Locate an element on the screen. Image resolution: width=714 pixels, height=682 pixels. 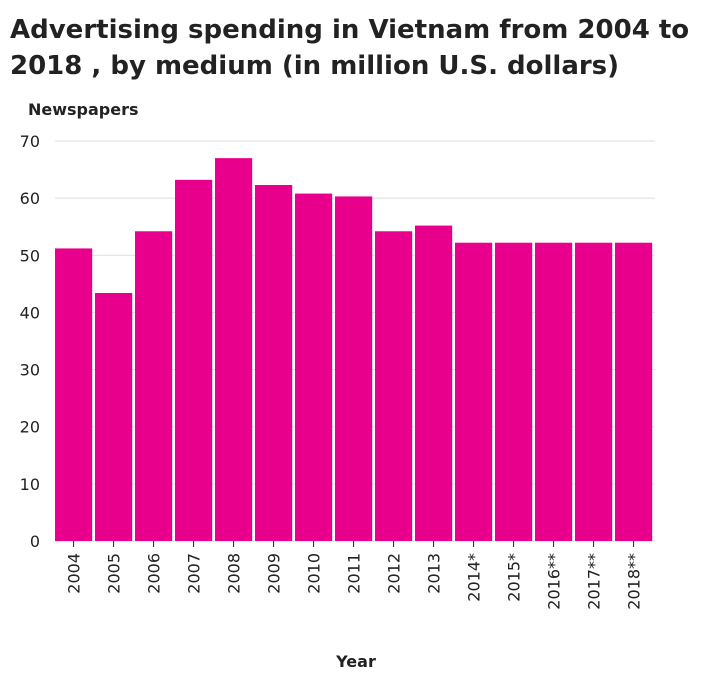
y-axis-ticks: 0 10 20 30 40 50 60 70 is located at coordinates (30, 341).